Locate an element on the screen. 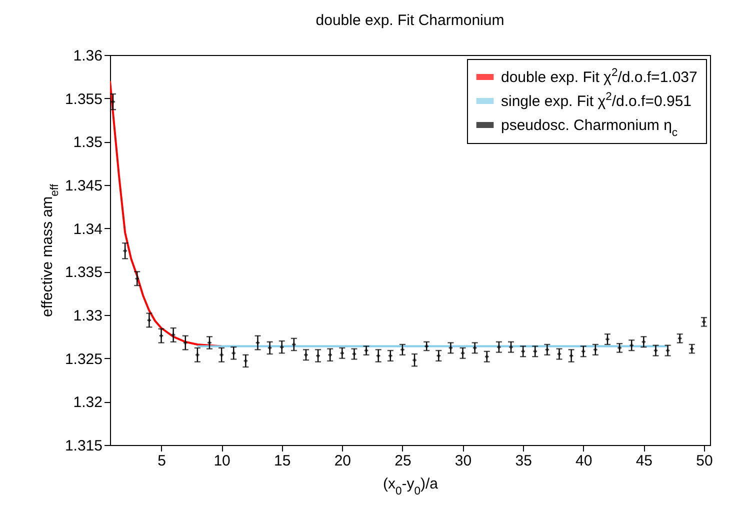 The image size is (750, 525). x-tick-label: 35 is located at coordinates (523, 461).